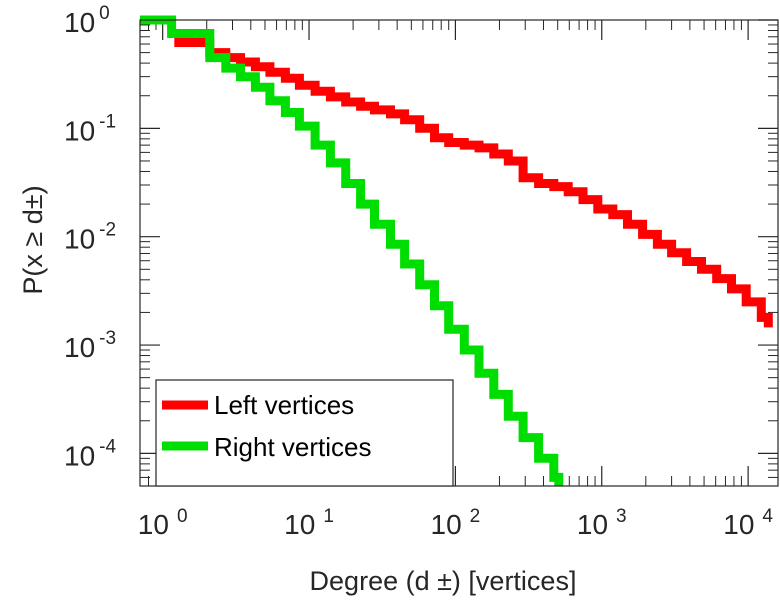 This screenshot has width=780, height=600. I want to click on y-tick-label: 10 -3, so click(90, 345).